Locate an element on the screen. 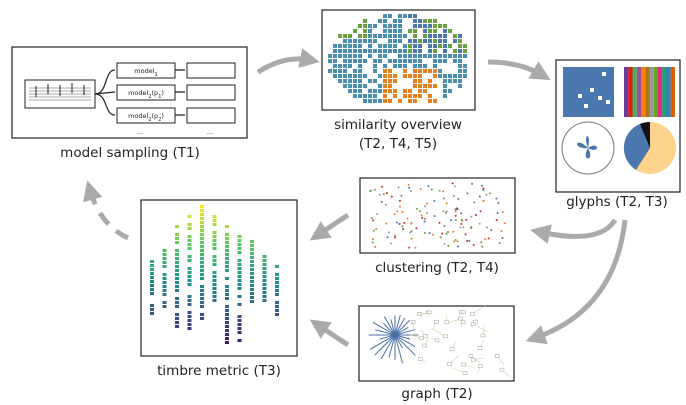 The height and width of the screenshot is (405, 686). model-label: model2(p1) is located at coordinates (146, 94).